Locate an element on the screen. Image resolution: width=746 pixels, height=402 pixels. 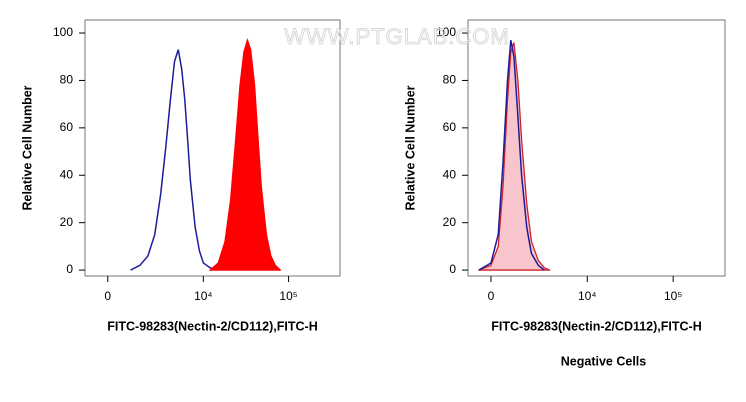
watermark: WWW.PTGLAB.COM is located at coordinates (396, 36).